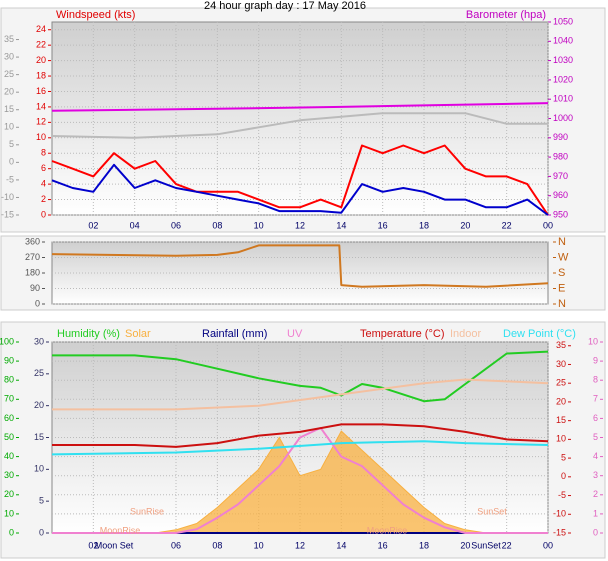 The image size is (608, 561). Describe the element at coordinates (559, 532) in the screenshot. I see `y2-tick-label: -15` at that location.